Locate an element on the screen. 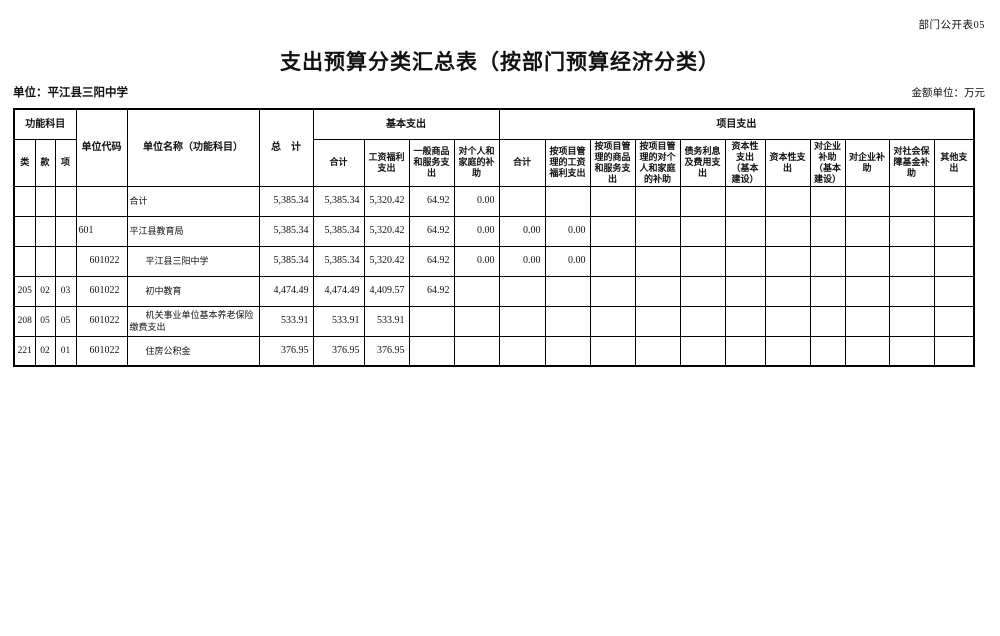 The image size is (1000, 636). cell-item: 05 is located at coordinates (65, 321).